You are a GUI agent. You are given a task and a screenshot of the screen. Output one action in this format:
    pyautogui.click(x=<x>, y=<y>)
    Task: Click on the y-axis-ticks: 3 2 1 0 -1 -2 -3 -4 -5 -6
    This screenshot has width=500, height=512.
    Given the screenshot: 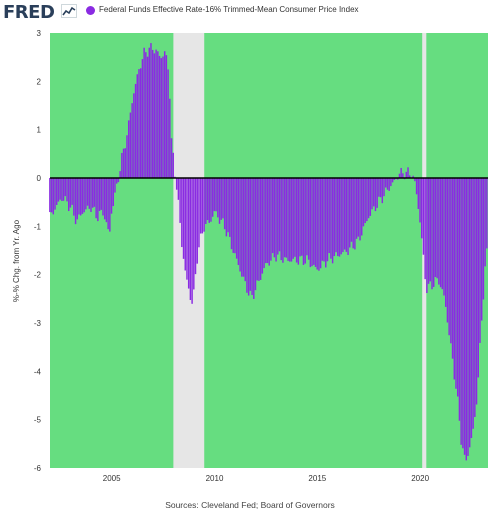 What is the action you would take?
    pyautogui.click(x=38, y=251)
    